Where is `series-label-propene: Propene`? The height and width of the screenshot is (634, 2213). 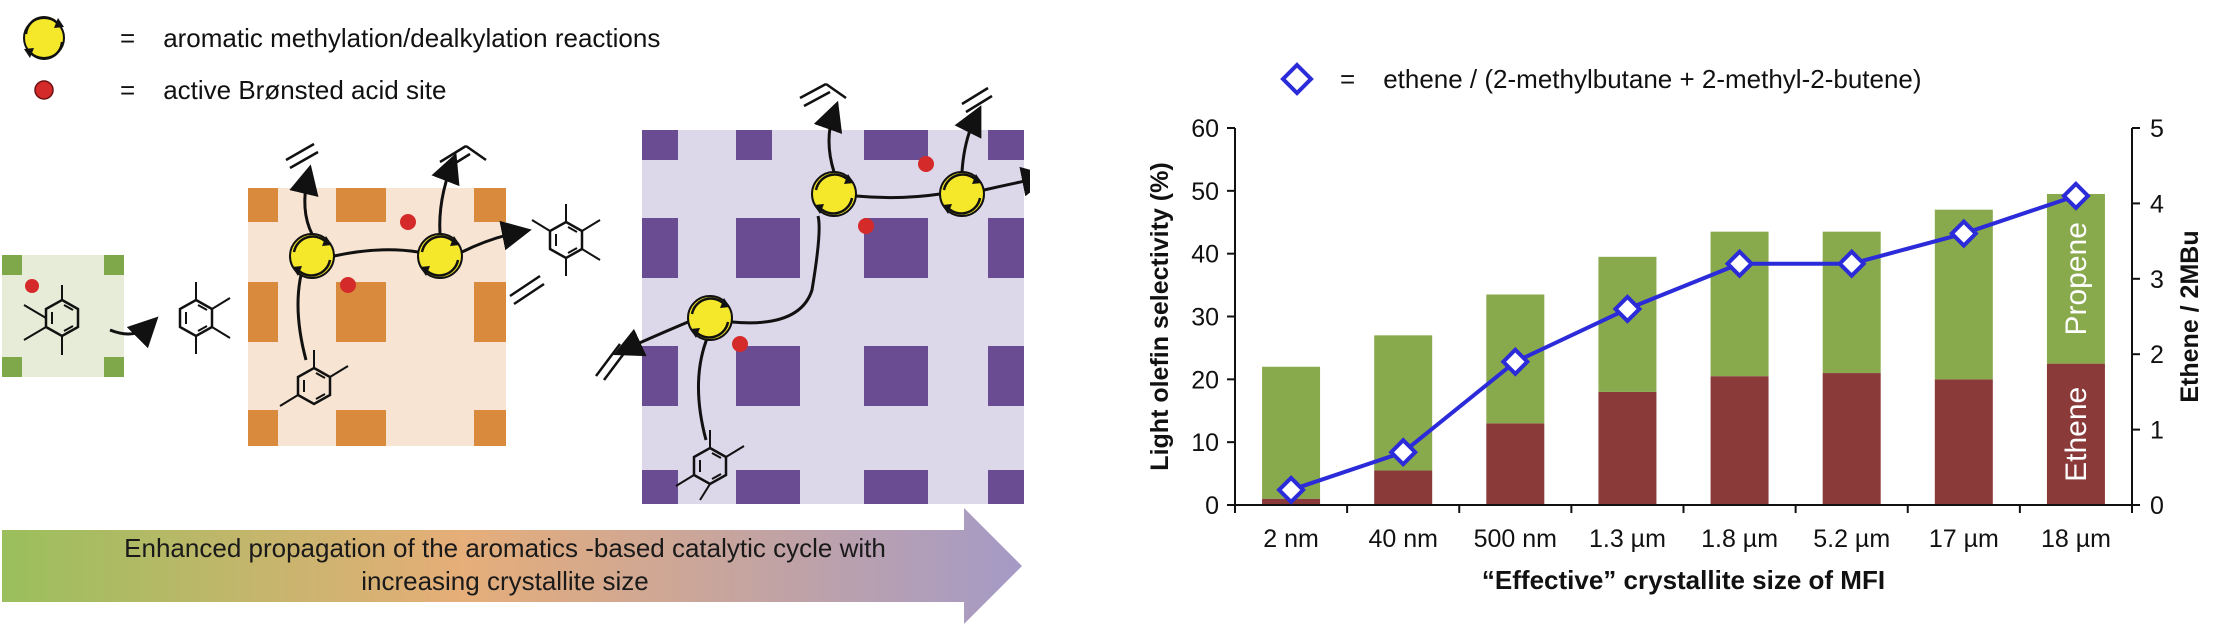
series-label-propene: Propene is located at coordinates (2076, 278).